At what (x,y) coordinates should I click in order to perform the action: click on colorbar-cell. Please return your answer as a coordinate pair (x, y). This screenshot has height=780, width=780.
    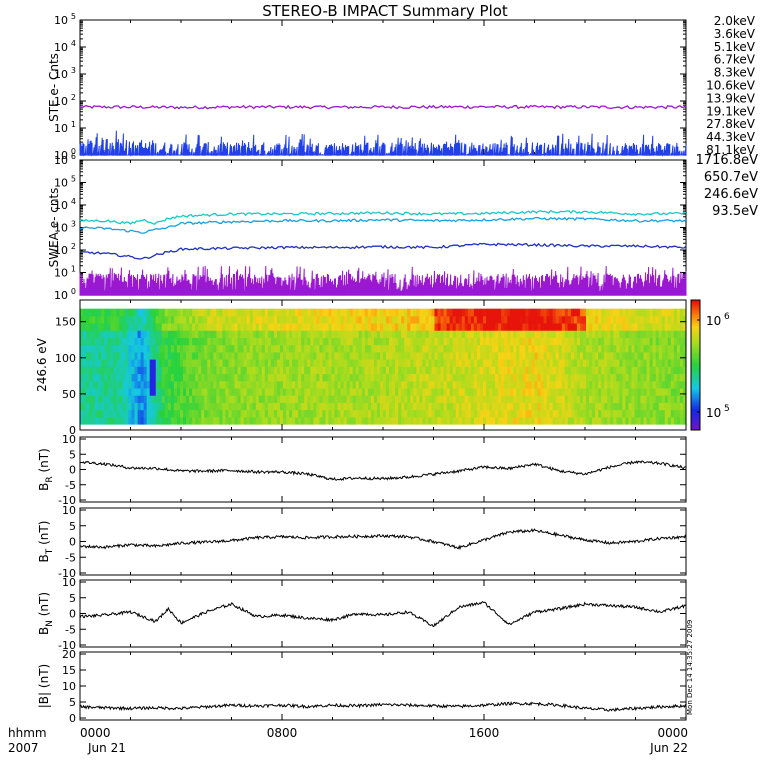
    Looking at the image, I should click on (695, 362).